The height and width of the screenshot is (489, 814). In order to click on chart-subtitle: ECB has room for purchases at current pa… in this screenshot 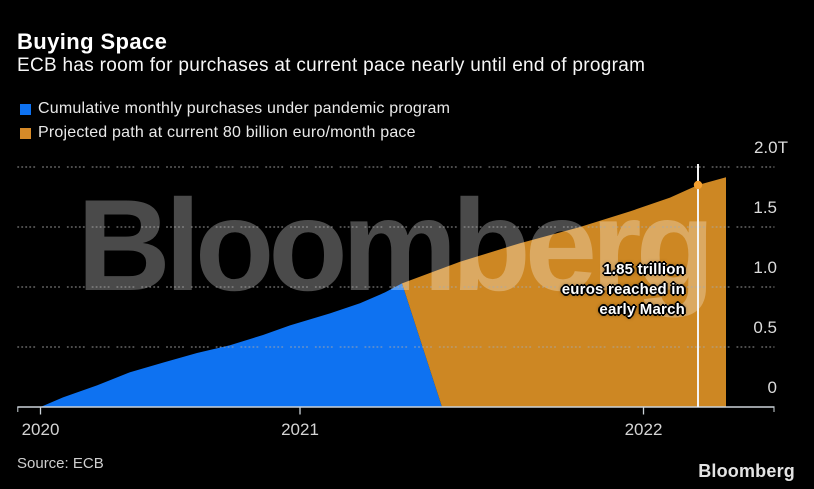, I will do `click(331, 65)`.